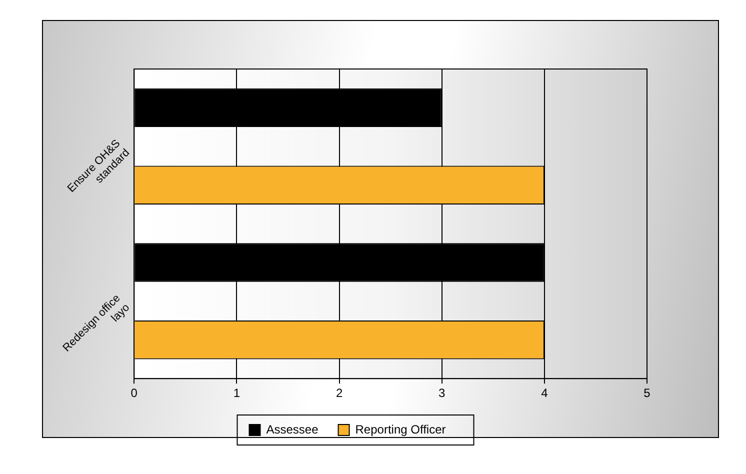 The height and width of the screenshot is (474, 746). What do you see at coordinates (544, 393) in the screenshot?
I see `x-tick-label: 4` at bounding box center [544, 393].